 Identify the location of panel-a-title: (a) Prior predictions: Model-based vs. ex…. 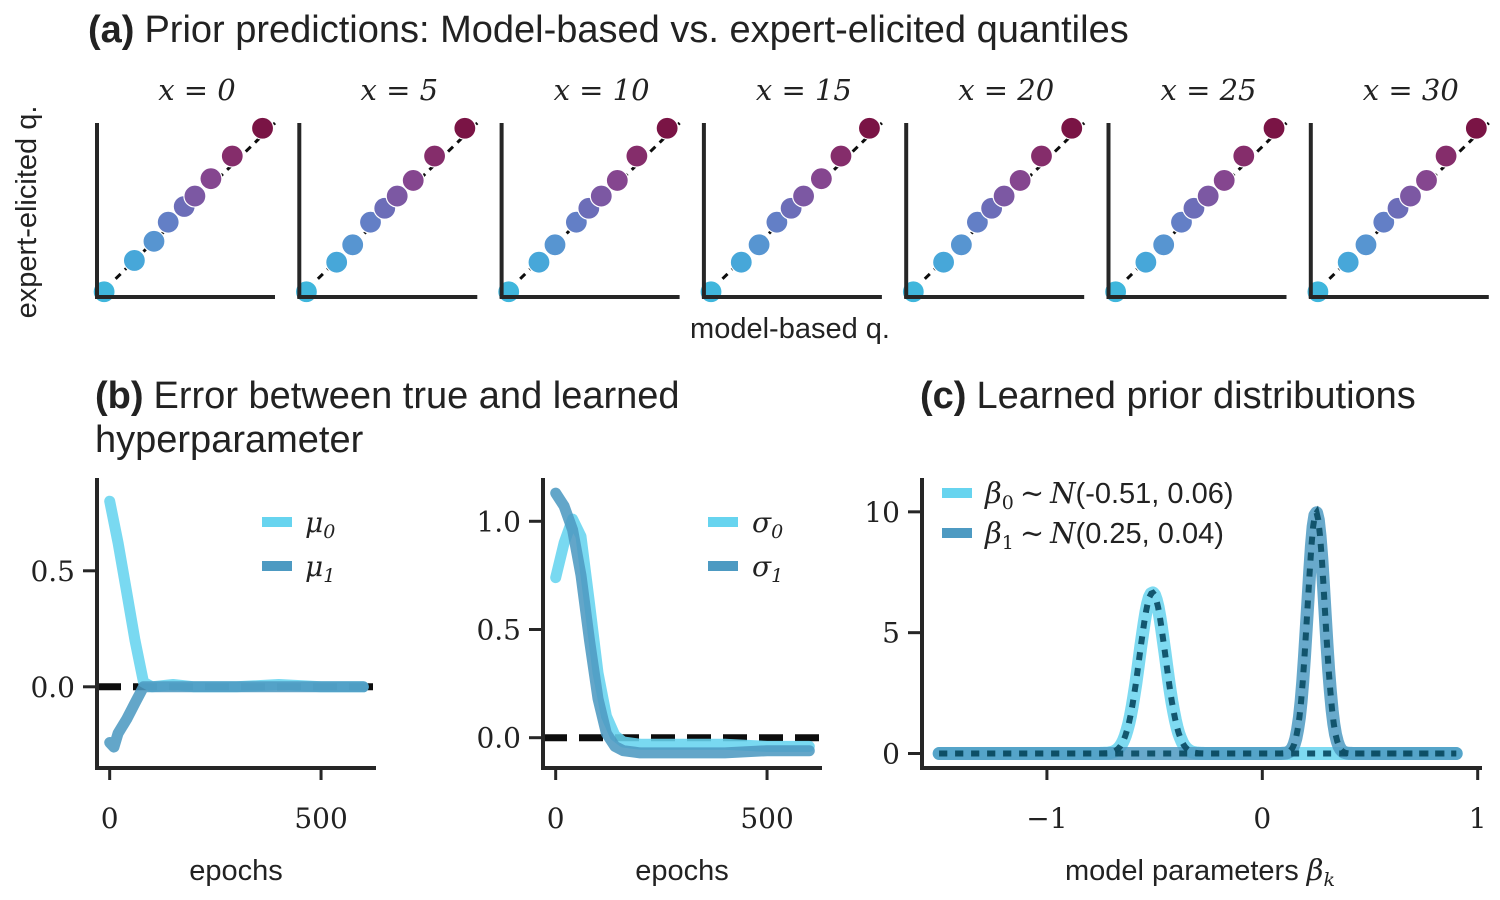
(608, 30).